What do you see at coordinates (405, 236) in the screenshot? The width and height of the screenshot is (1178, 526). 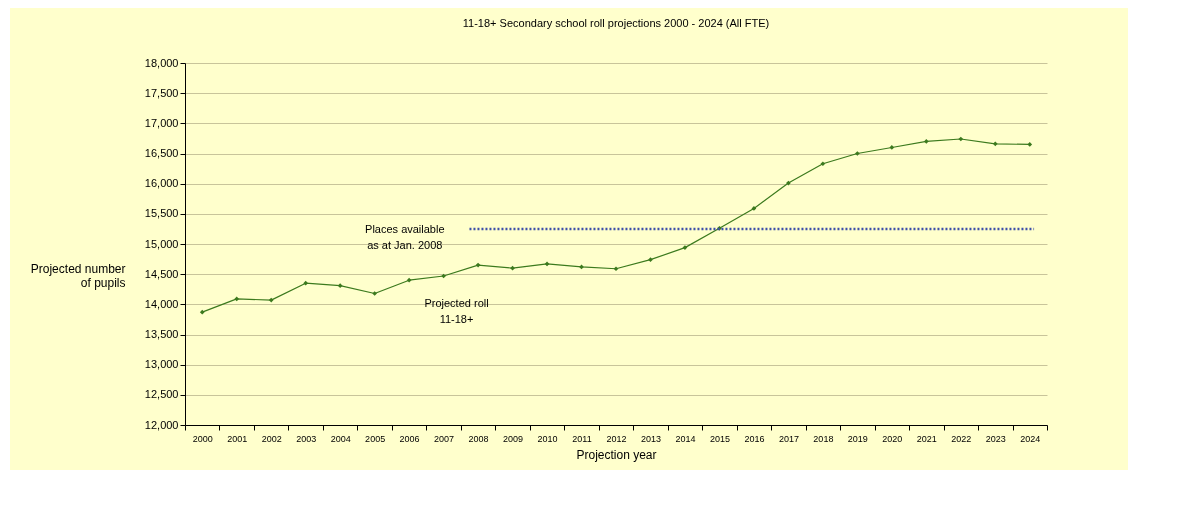 I see `ref-line-label: Places available as at Jan. 2008` at bounding box center [405, 236].